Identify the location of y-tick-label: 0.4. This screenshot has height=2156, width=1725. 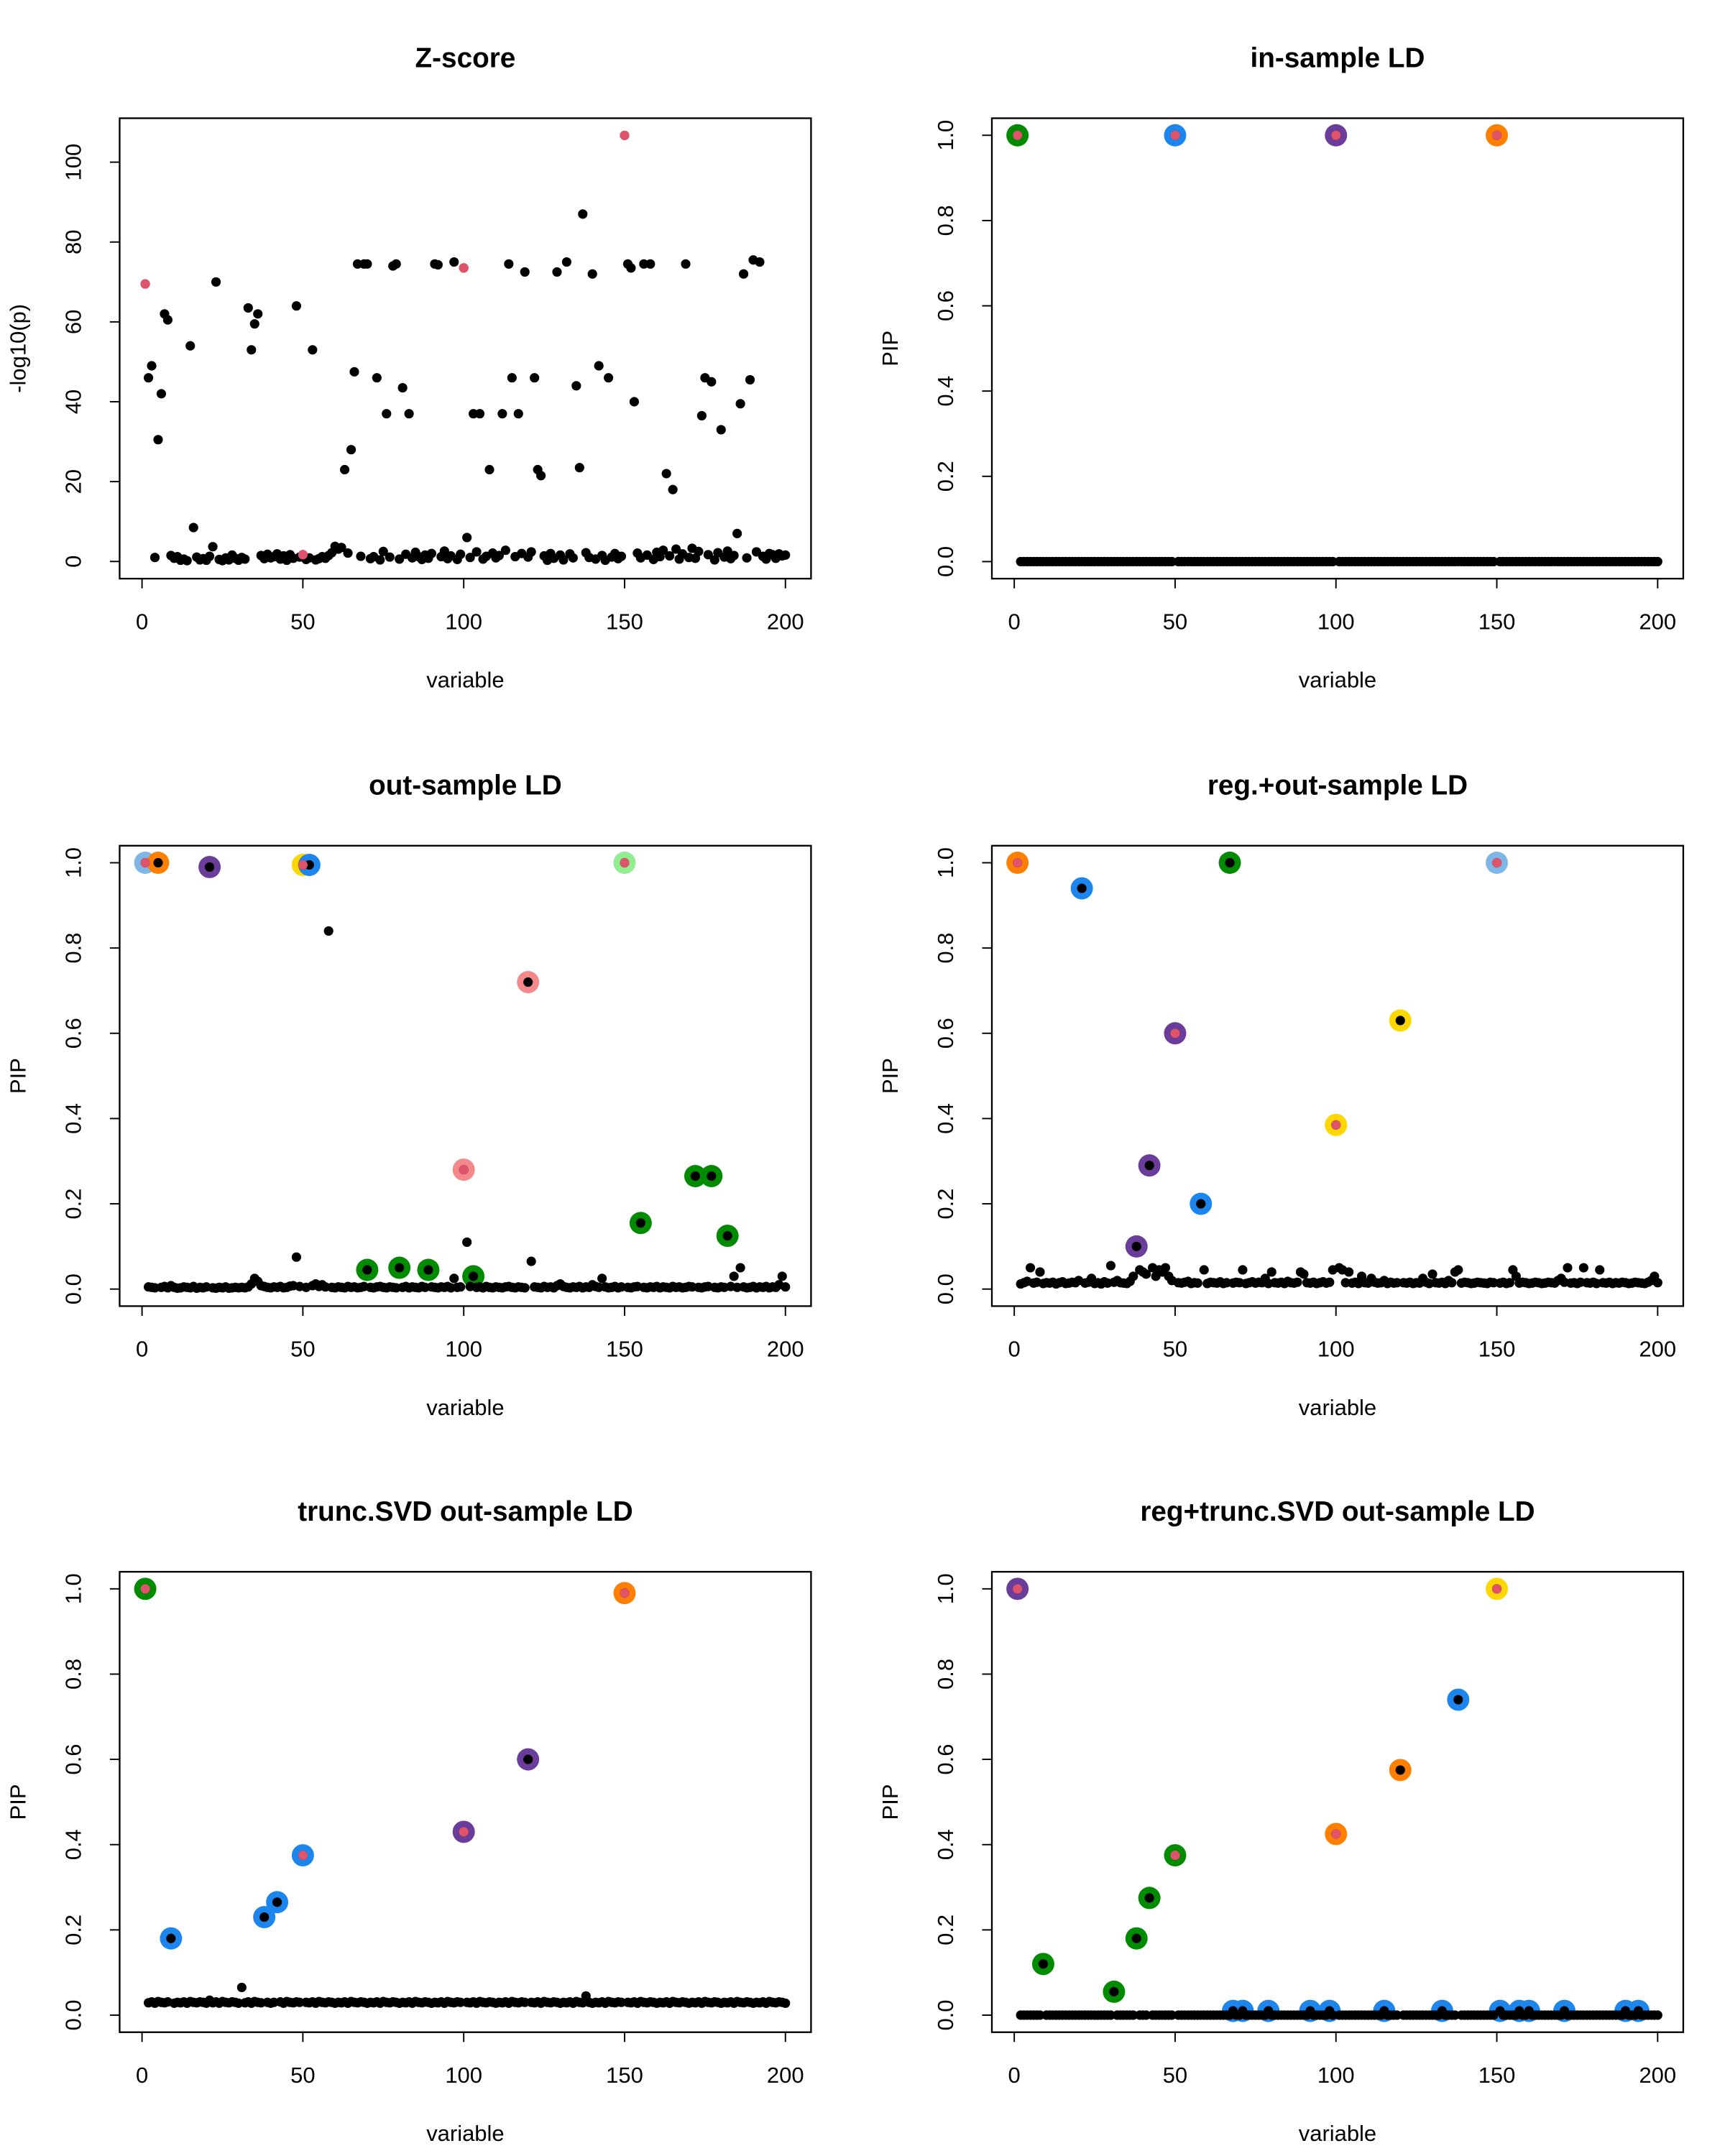
(945, 1118).